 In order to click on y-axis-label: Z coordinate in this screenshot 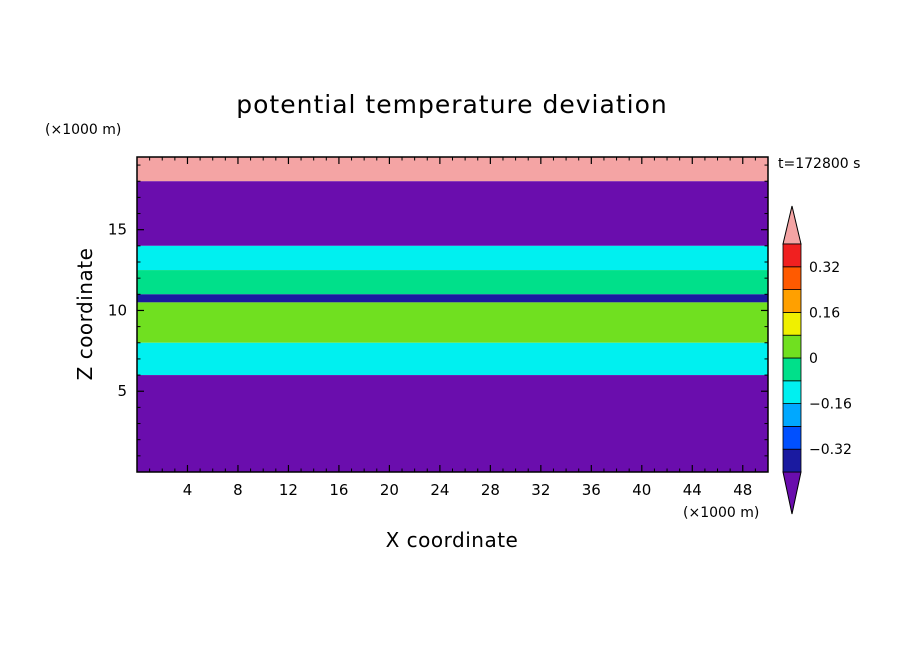, I will do `click(85, 314)`.